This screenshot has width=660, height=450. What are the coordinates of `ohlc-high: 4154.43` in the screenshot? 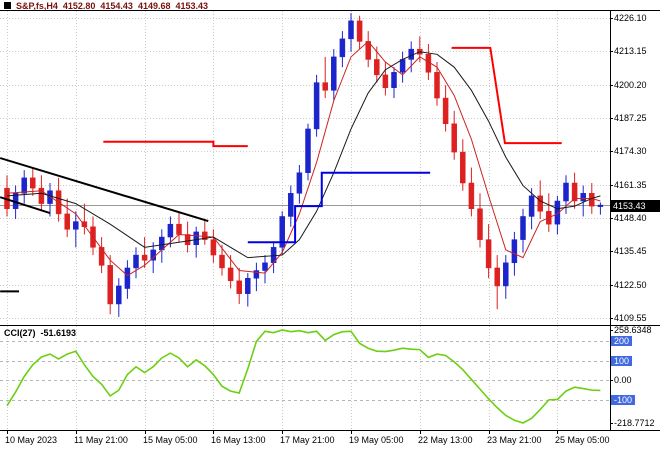 It's located at (116, 5).